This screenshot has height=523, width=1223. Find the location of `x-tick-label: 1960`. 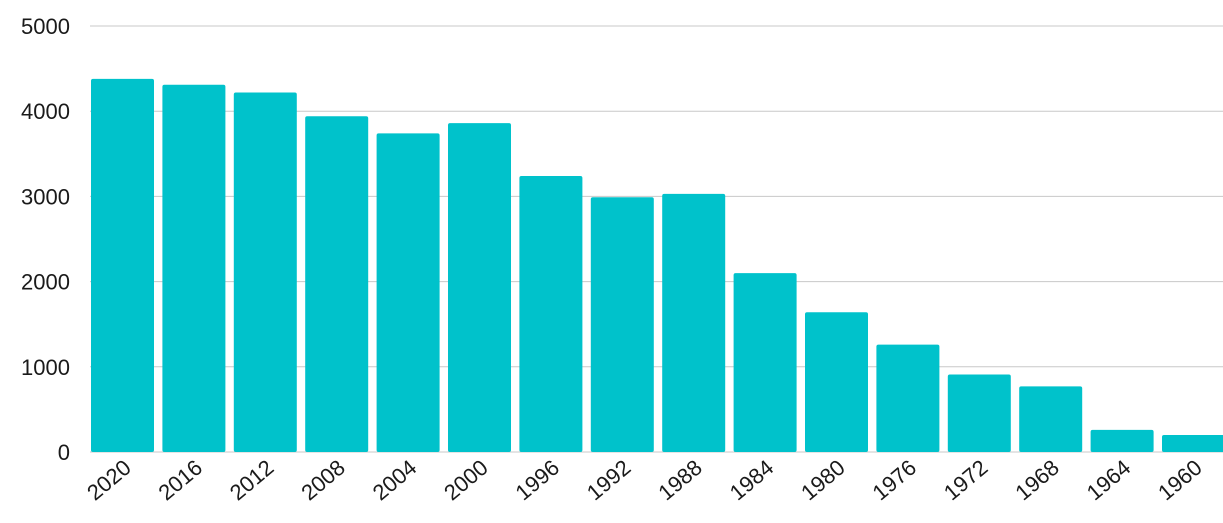

x-tick-label: 1960 is located at coordinates (1180, 480).